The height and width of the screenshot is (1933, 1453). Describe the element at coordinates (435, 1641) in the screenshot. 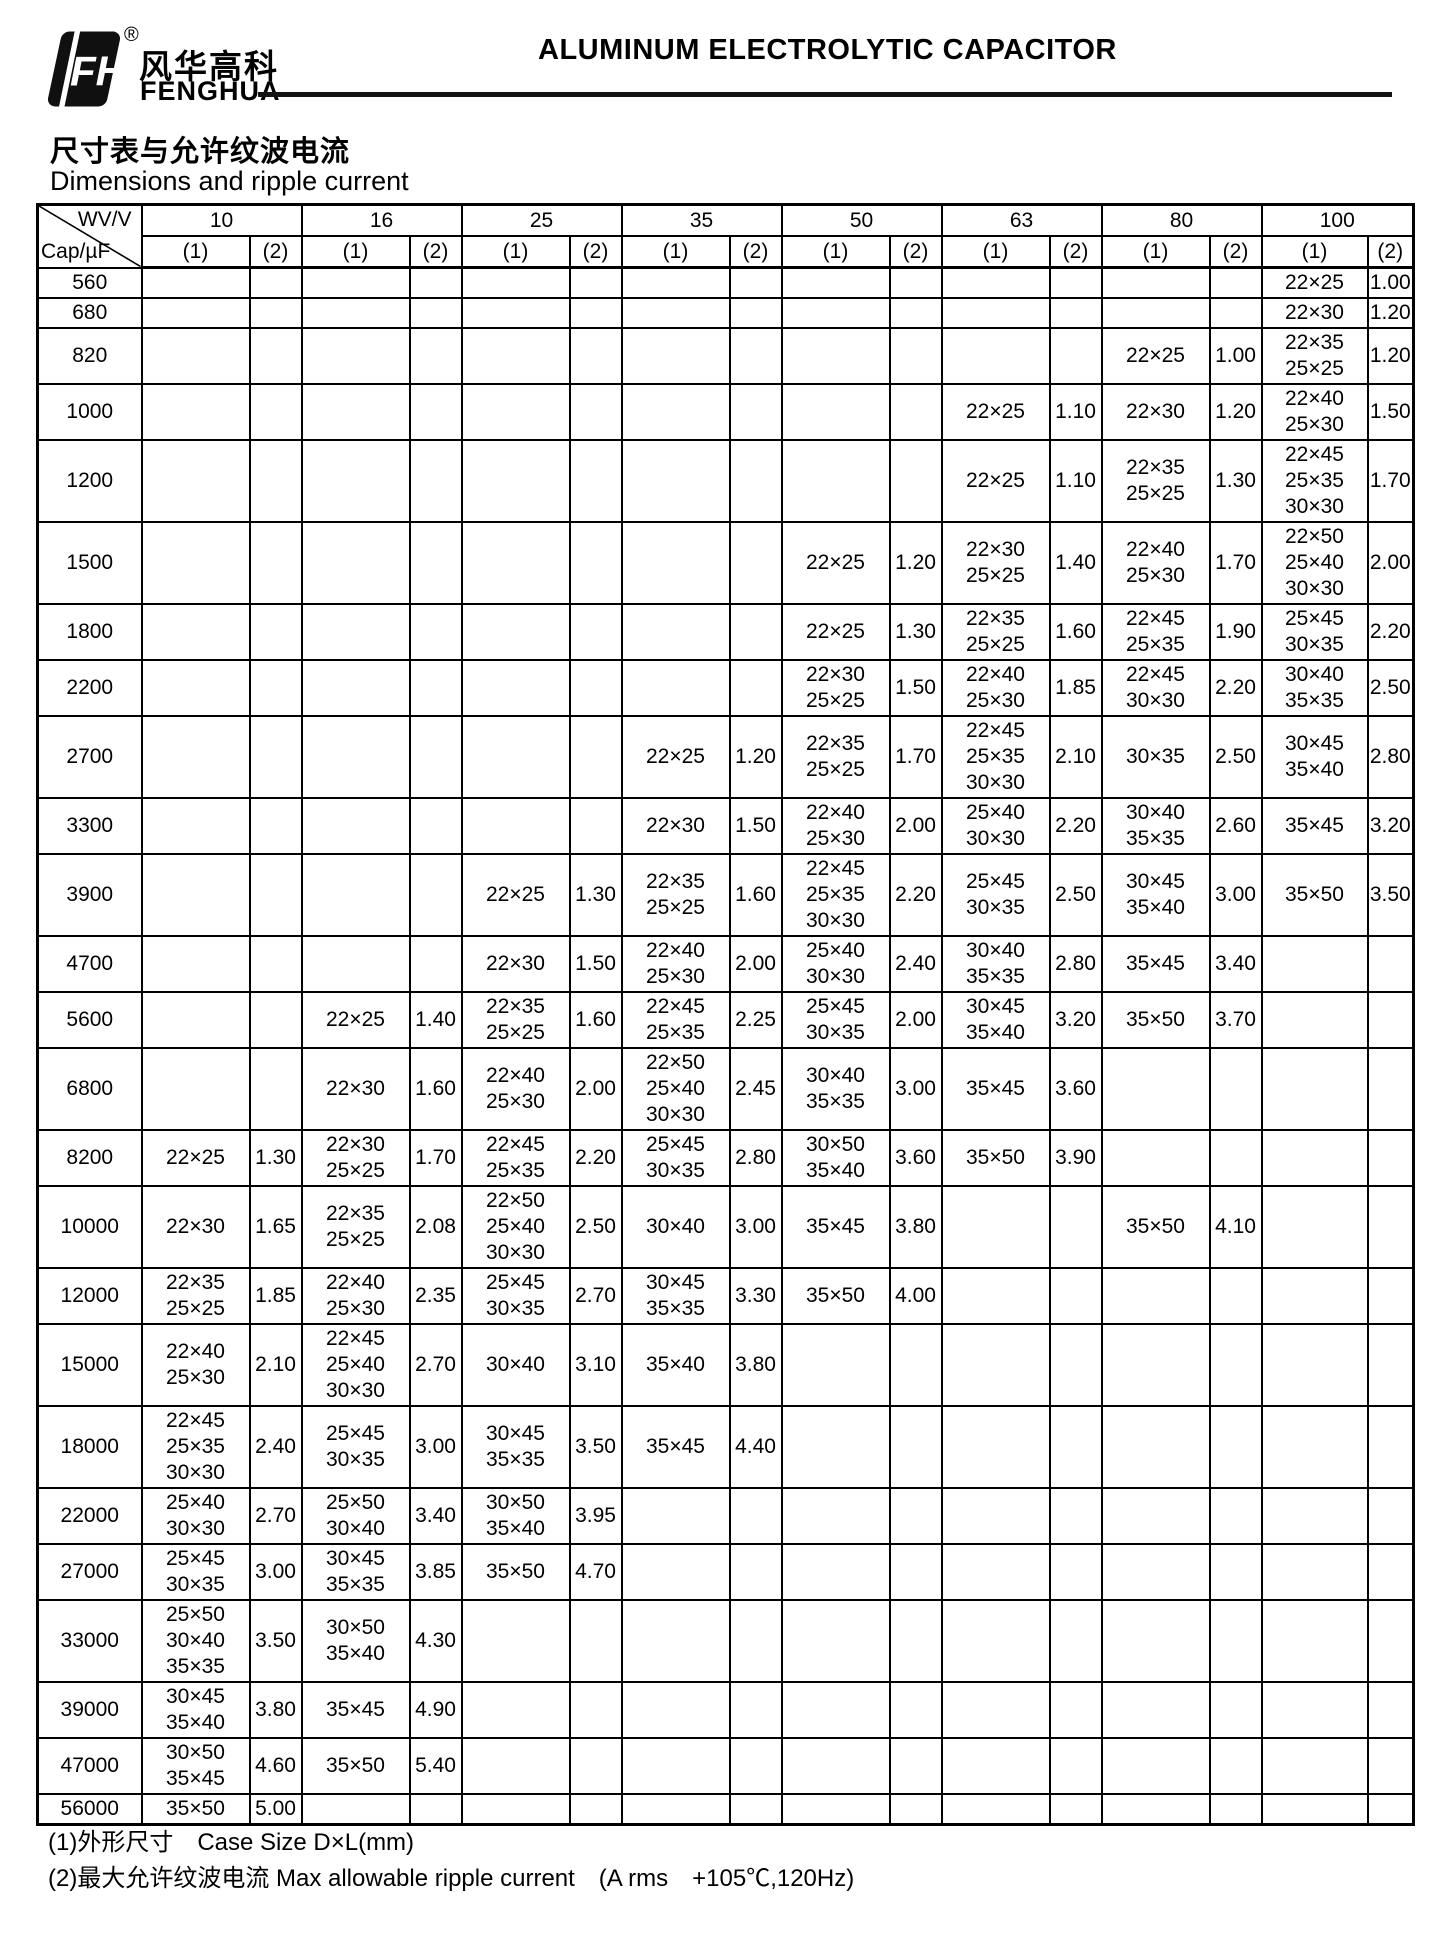

I see `ripple-current-cell: 4.30` at that location.